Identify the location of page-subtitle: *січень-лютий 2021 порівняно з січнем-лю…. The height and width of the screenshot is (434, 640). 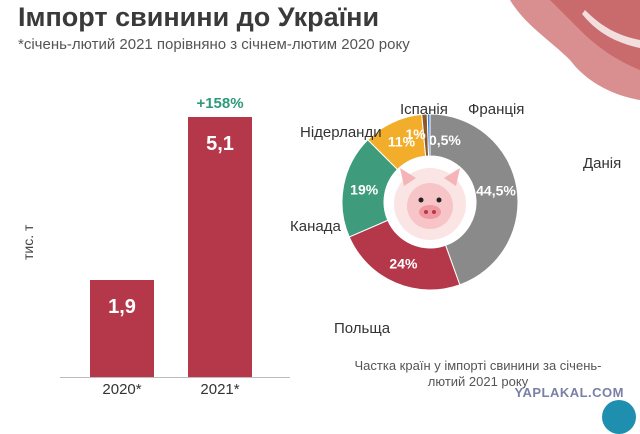
(214, 44).